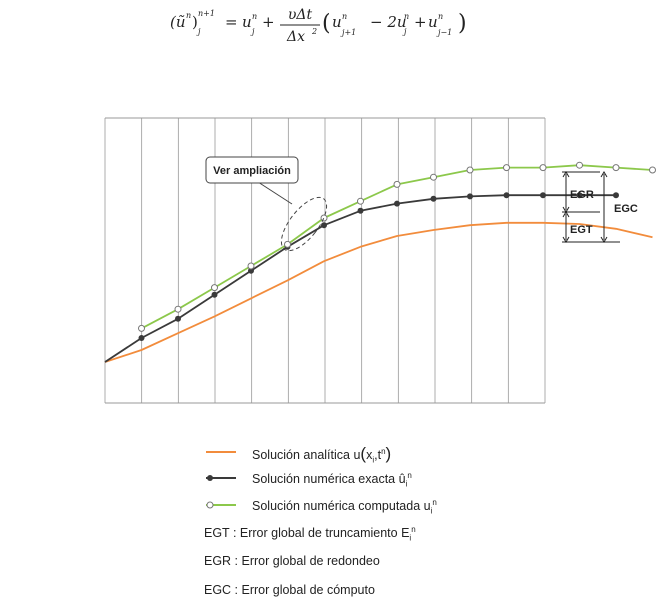 The width and height of the screenshot is (664, 604). Describe the element at coordinates (337, 22) in the screenshot. I see `formula-u2: u` at that location.